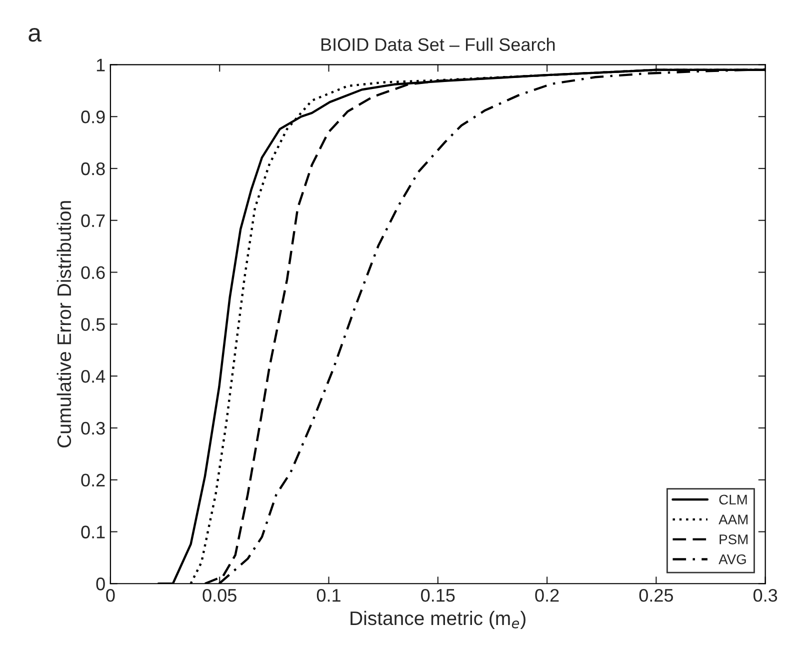 This screenshot has width=789, height=667. Describe the element at coordinates (93, 480) in the screenshot. I see `y-tick-label: 0.2` at that location.